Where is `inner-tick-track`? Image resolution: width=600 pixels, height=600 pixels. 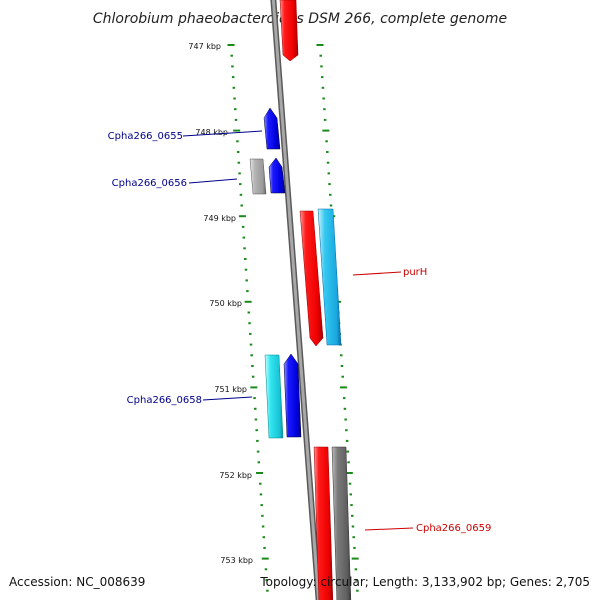 inner-tick-track is located at coordinates (248, 318).